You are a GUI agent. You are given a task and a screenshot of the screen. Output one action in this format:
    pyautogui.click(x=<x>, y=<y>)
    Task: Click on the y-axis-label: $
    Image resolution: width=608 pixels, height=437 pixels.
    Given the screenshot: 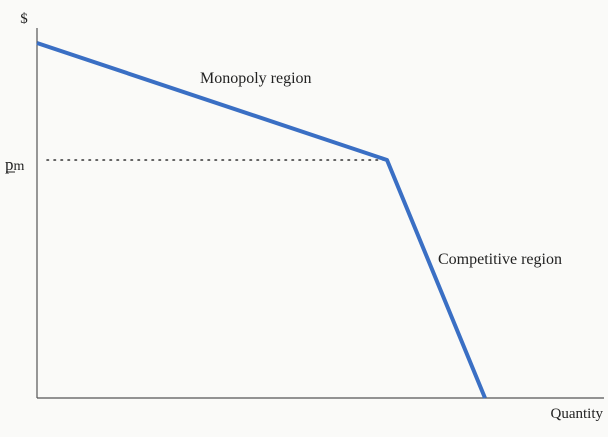 What is the action you would take?
    pyautogui.click(x=24, y=19)
    